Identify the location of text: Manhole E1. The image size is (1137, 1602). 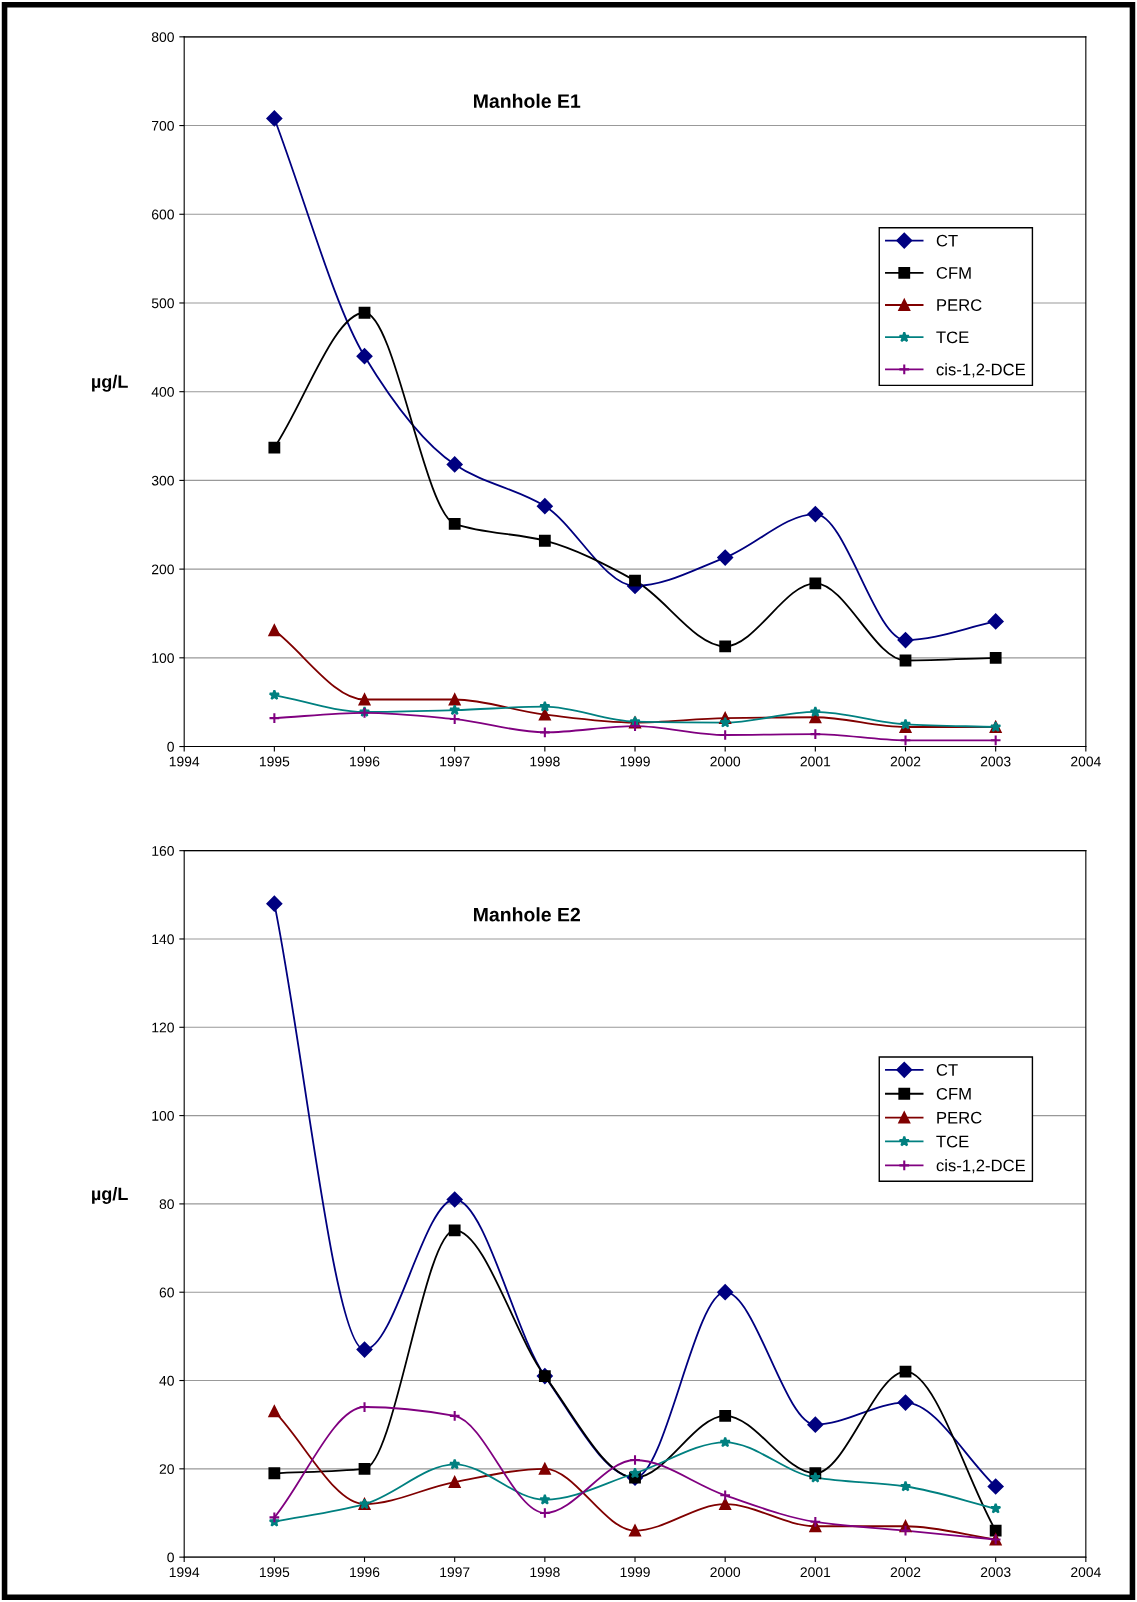
(527, 101).